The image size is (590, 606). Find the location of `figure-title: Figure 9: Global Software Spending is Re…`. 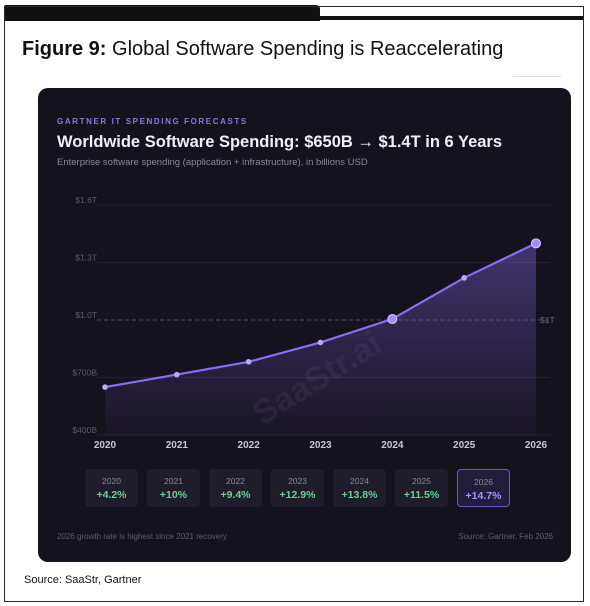

figure-title: Figure 9: Global Software Spending is Re… is located at coordinates (262, 49).